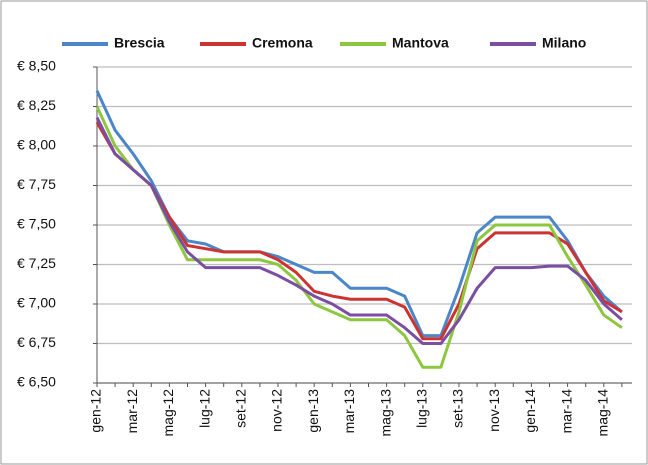 This screenshot has height=465, width=648. What do you see at coordinates (36, 263) in the screenshot?
I see `y-tick-label: € 7,25` at bounding box center [36, 263].